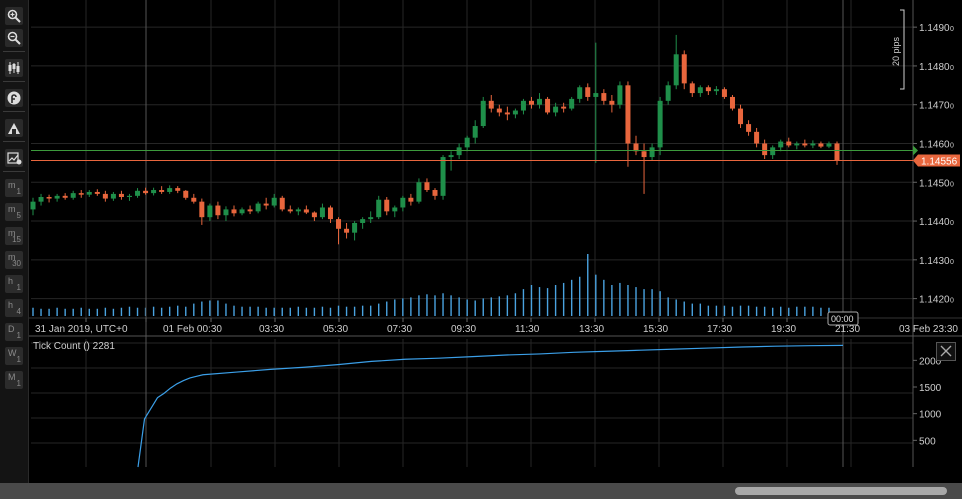 The image size is (962, 499). Describe the element at coordinates (14, 158) in the screenshot. I see `chart-settings-button` at that location.